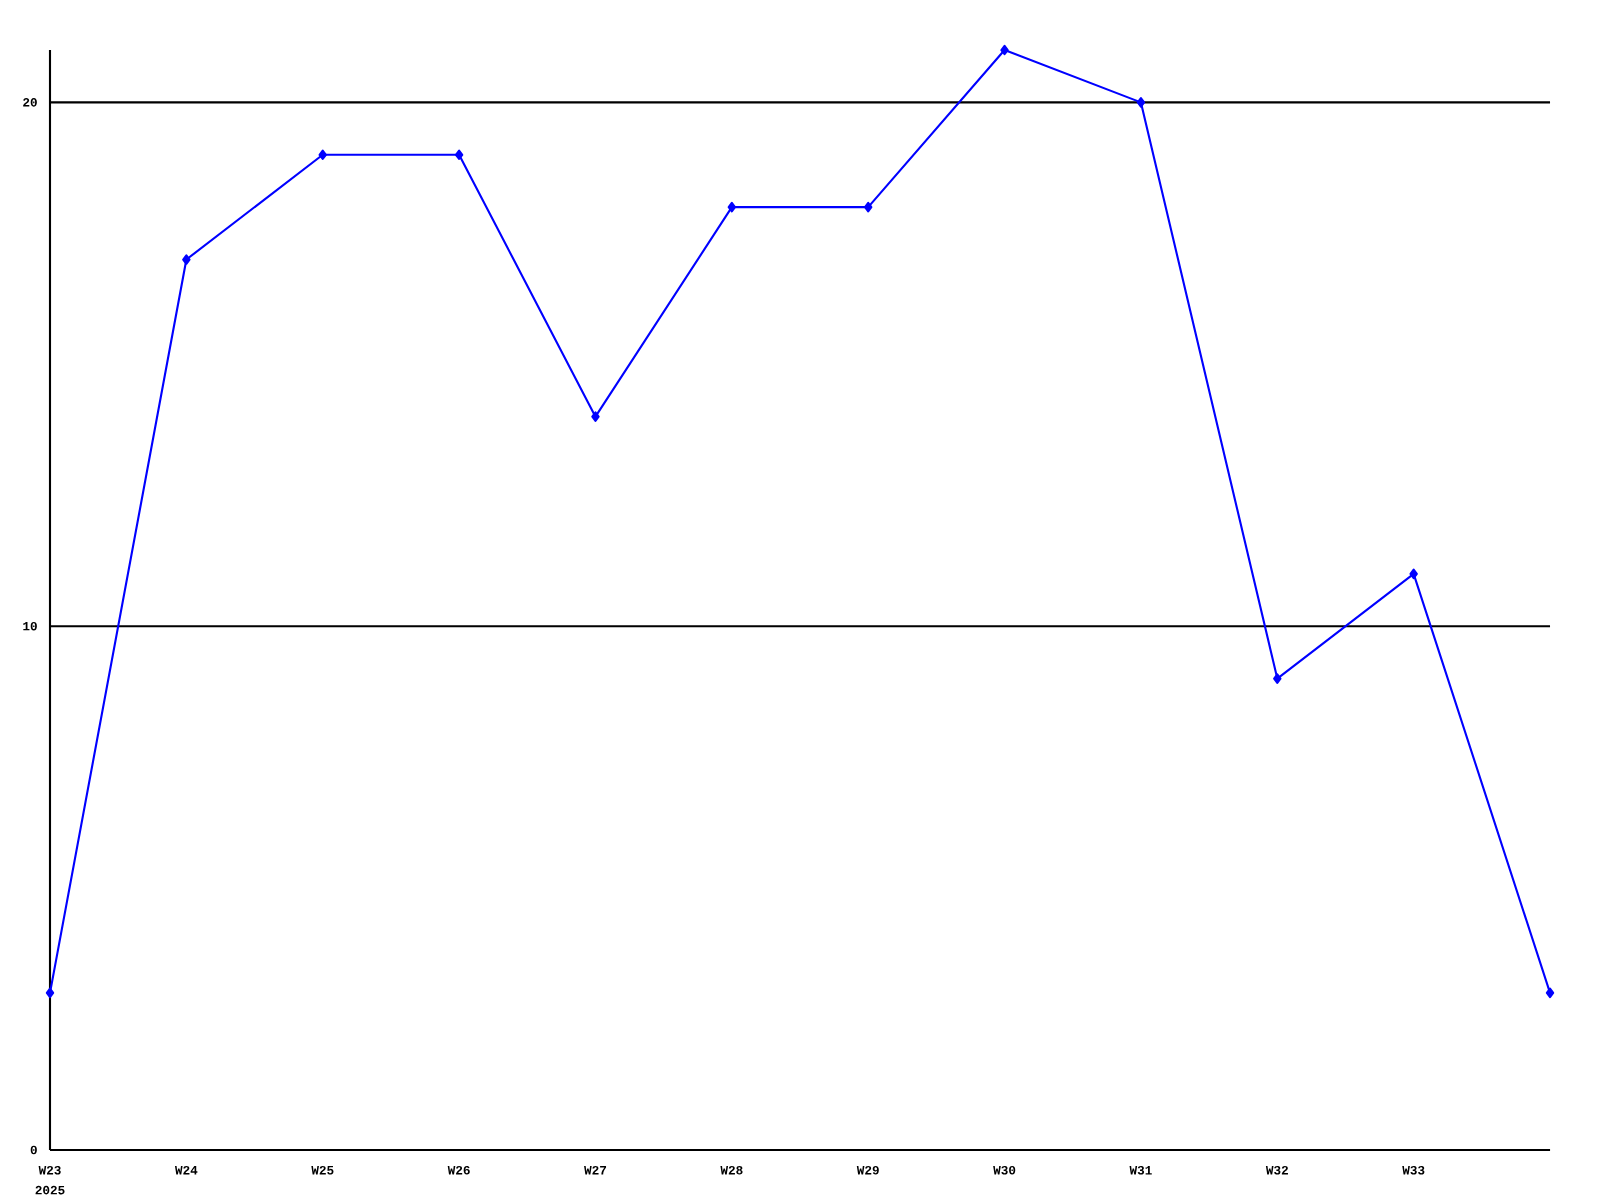 The image size is (1600, 1200). Describe the element at coordinates (30, 626) in the screenshot. I see `y-tick-label: 10` at that location.